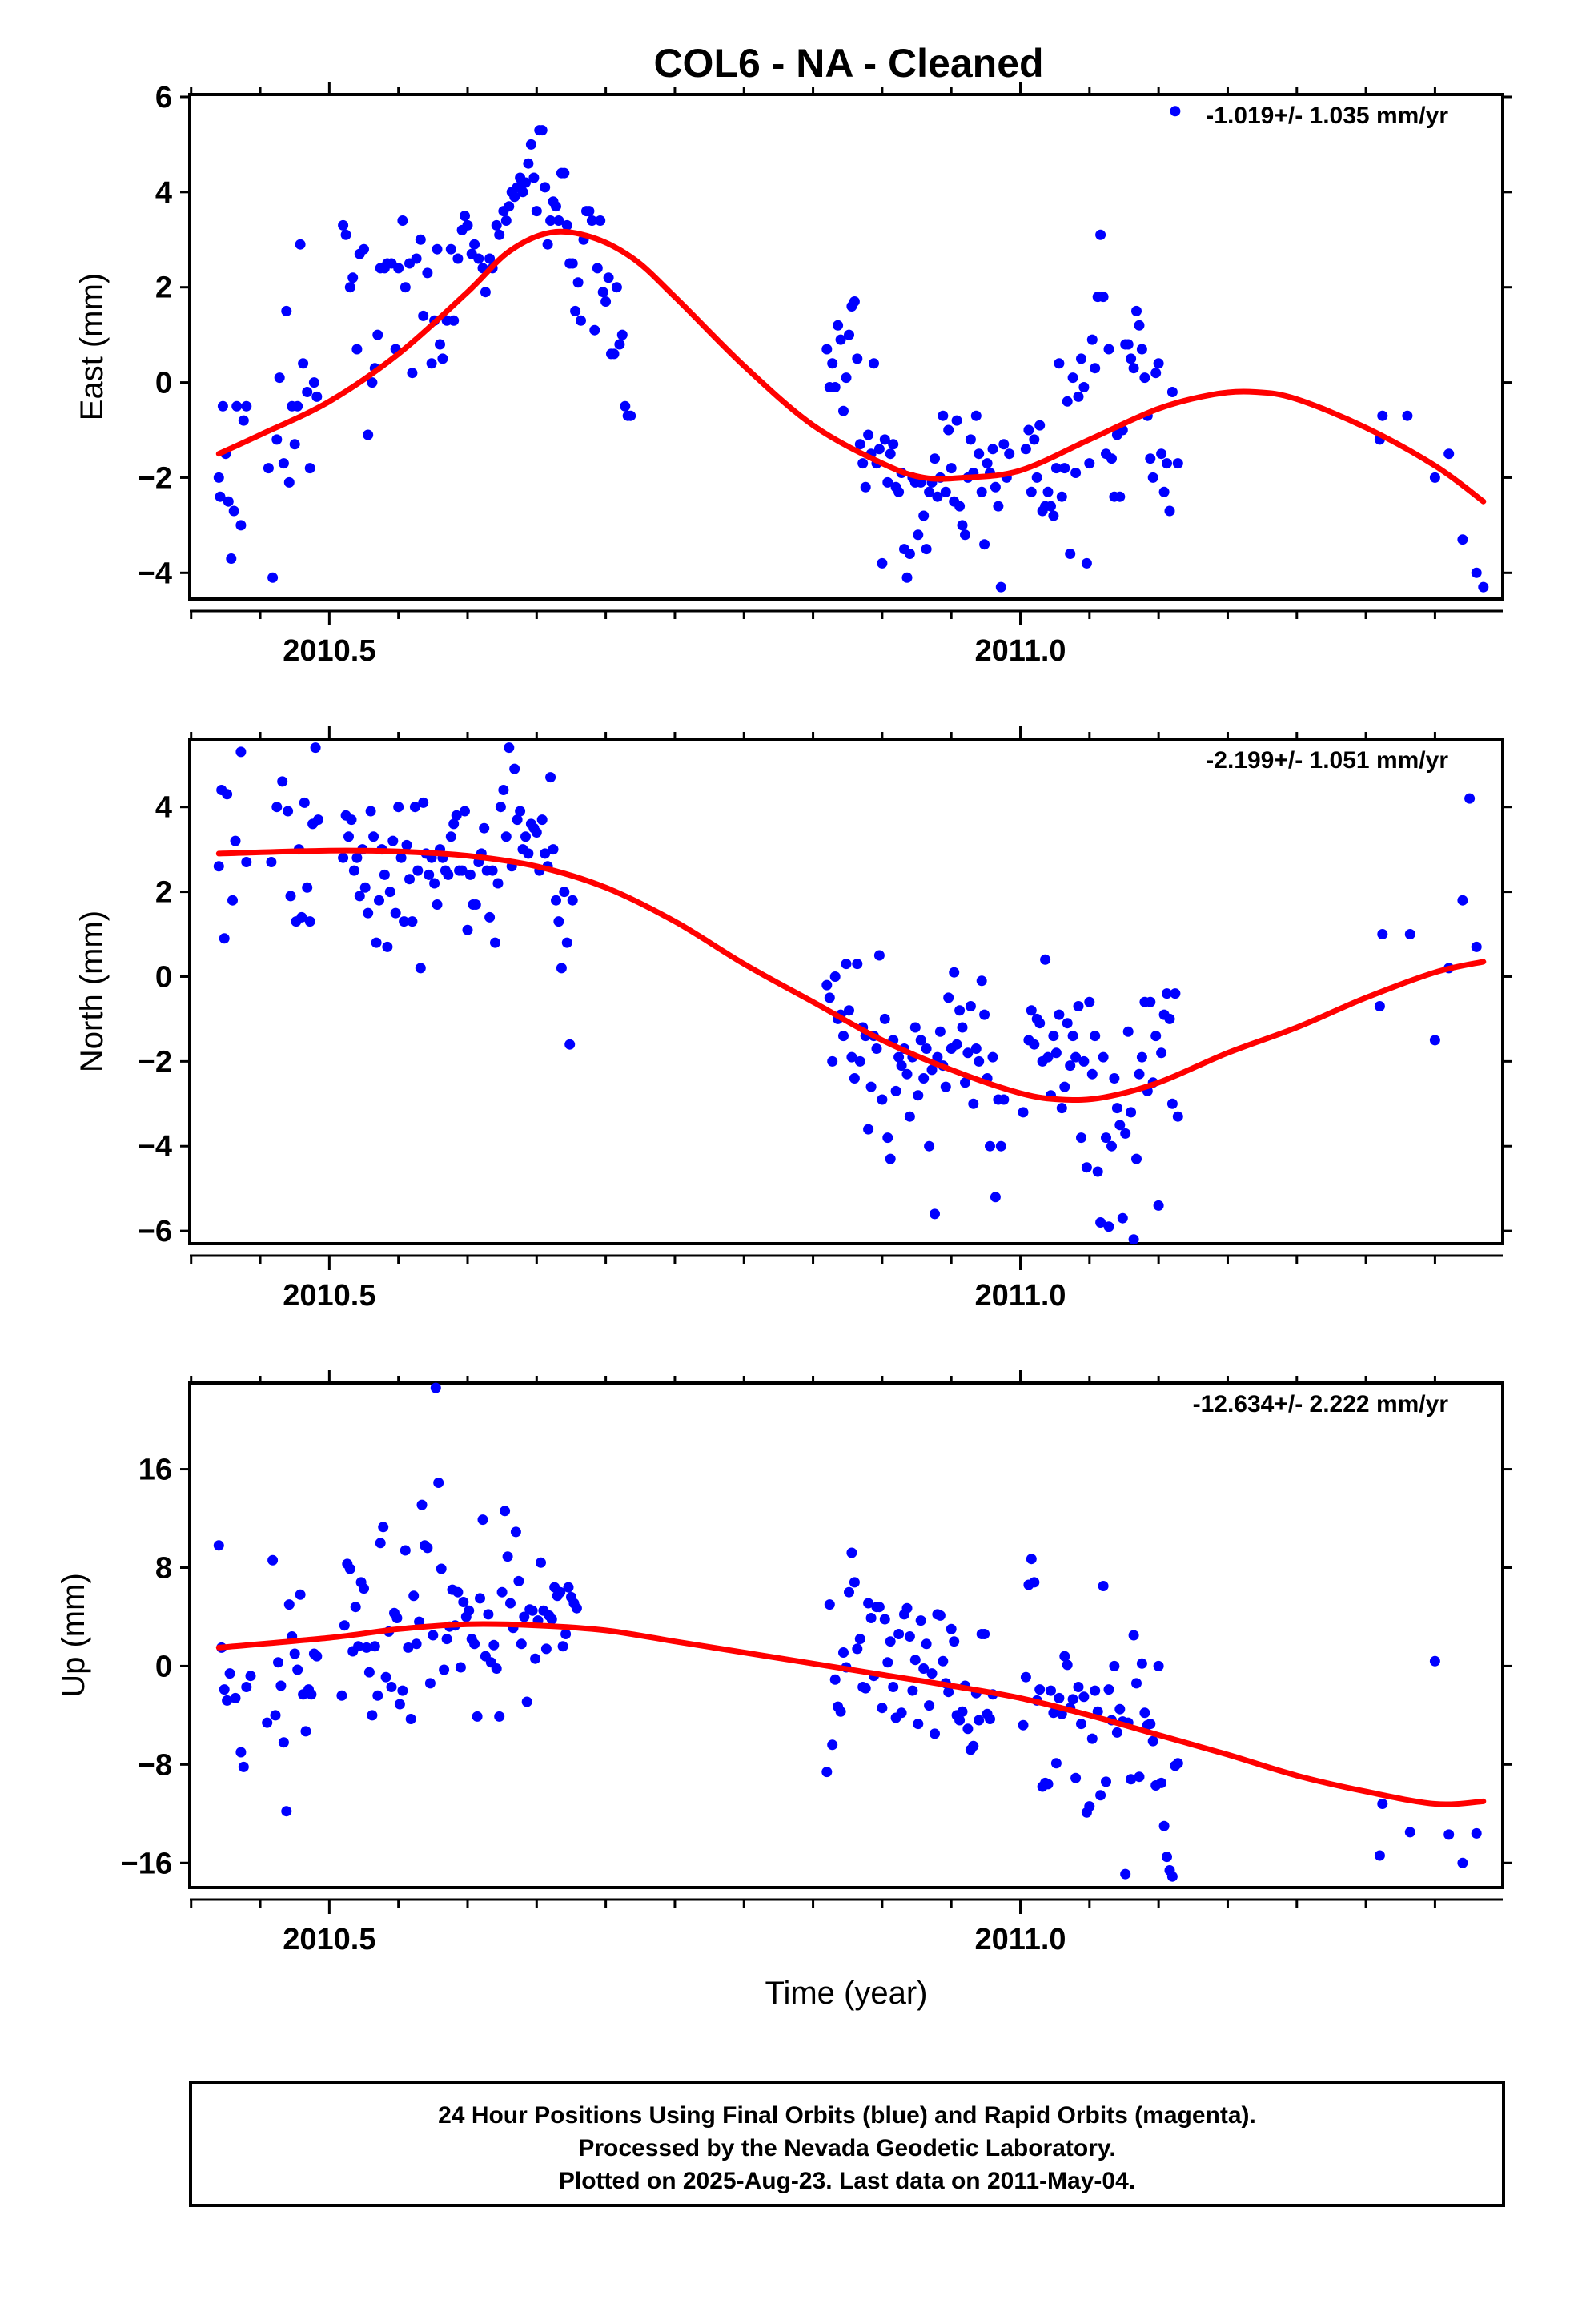  I want to click on y-tick-label: 0, so click(164, 1666).